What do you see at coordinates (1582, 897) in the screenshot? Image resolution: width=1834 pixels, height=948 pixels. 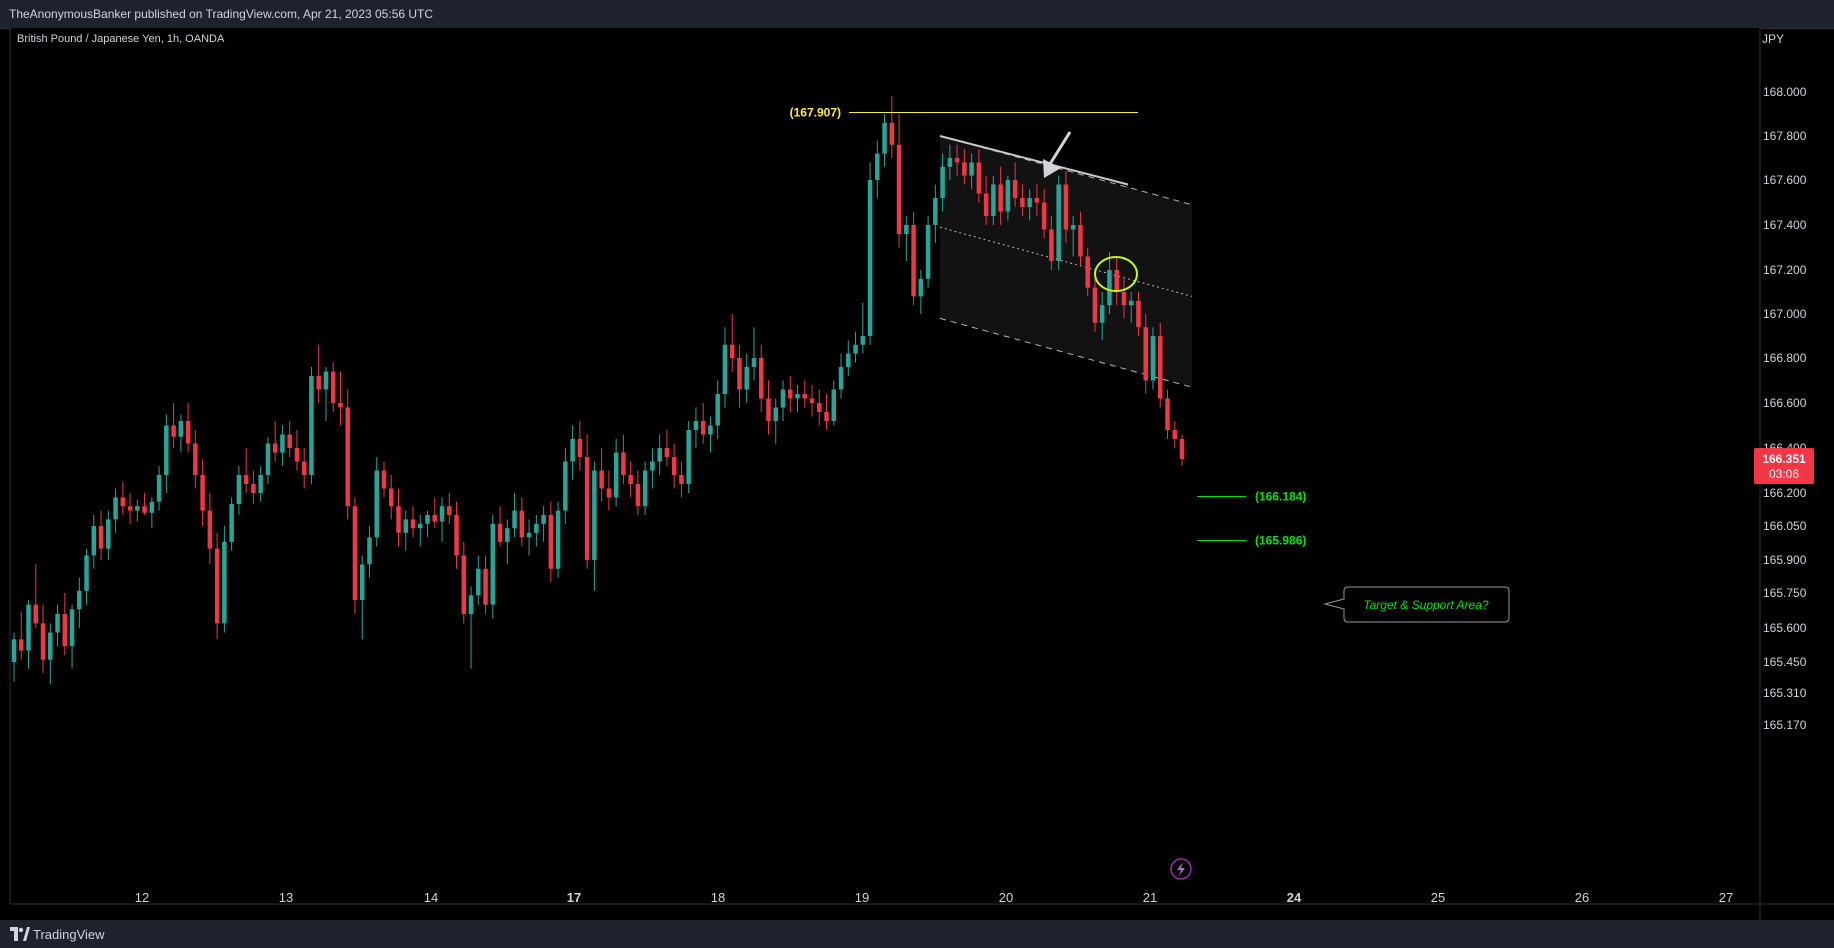 I see `time-tick-label: 26` at bounding box center [1582, 897].